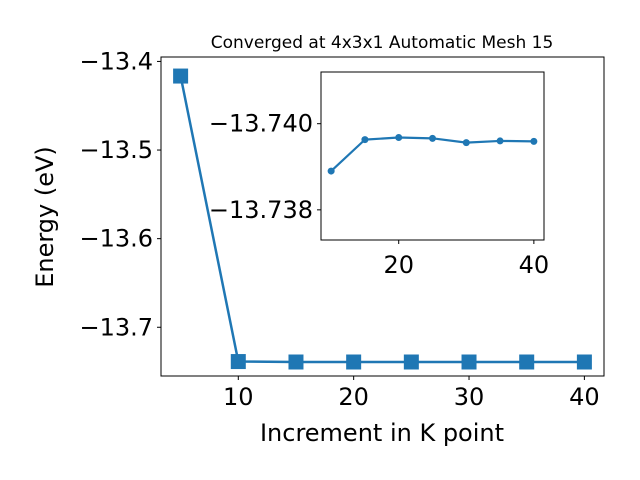  I want to click on x-axis-label: Increment in K point, so click(382, 433).